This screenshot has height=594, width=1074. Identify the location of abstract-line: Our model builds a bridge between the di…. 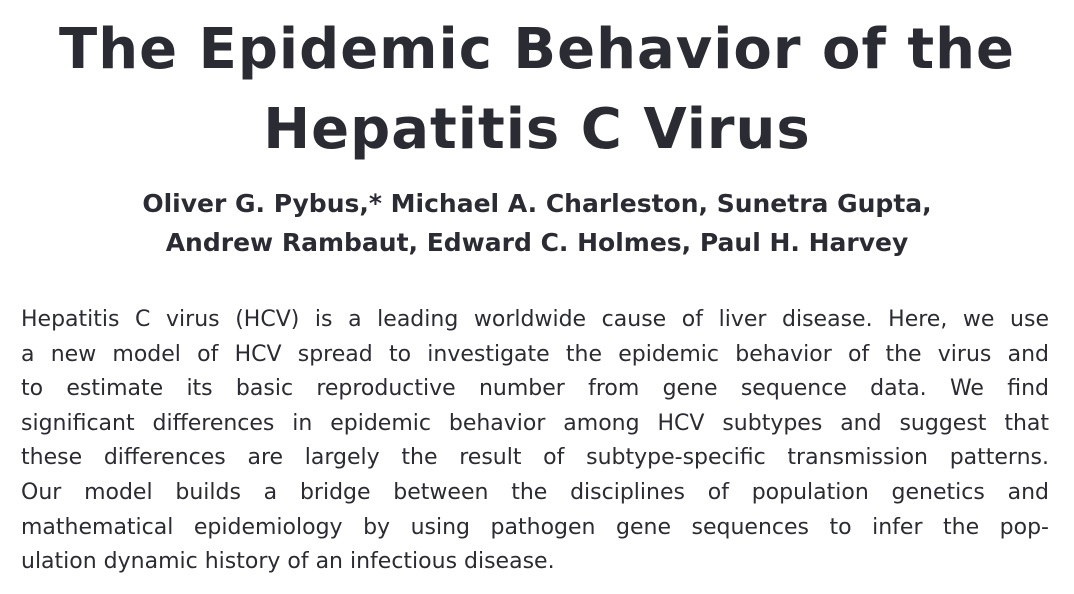
(535, 492).